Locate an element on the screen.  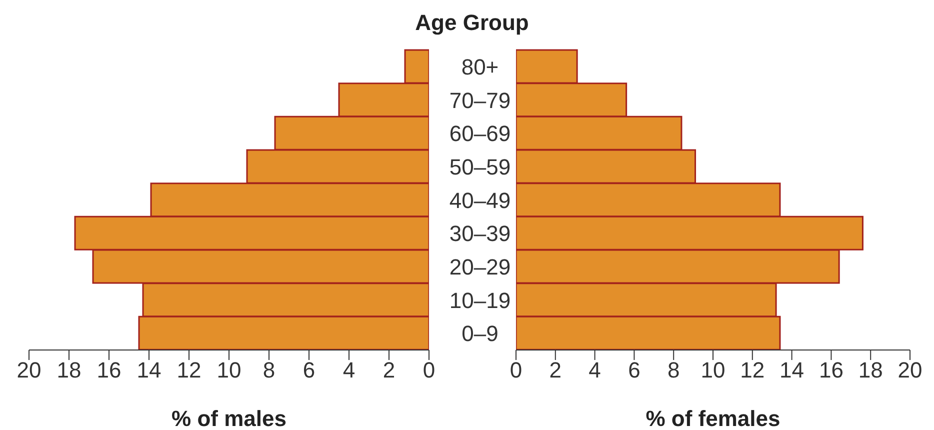
y-tick-label: 30–39 is located at coordinates (480, 233).